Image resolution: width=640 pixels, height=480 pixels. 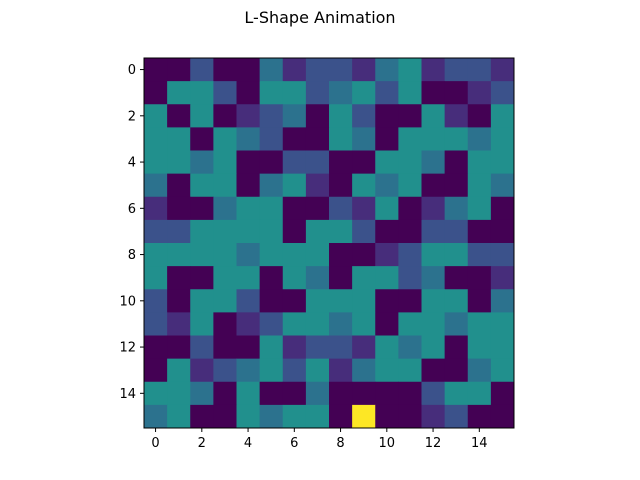 I want to click on x-axis: 0 2 4 6 8 10 12 14, so click(x=319, y=439).